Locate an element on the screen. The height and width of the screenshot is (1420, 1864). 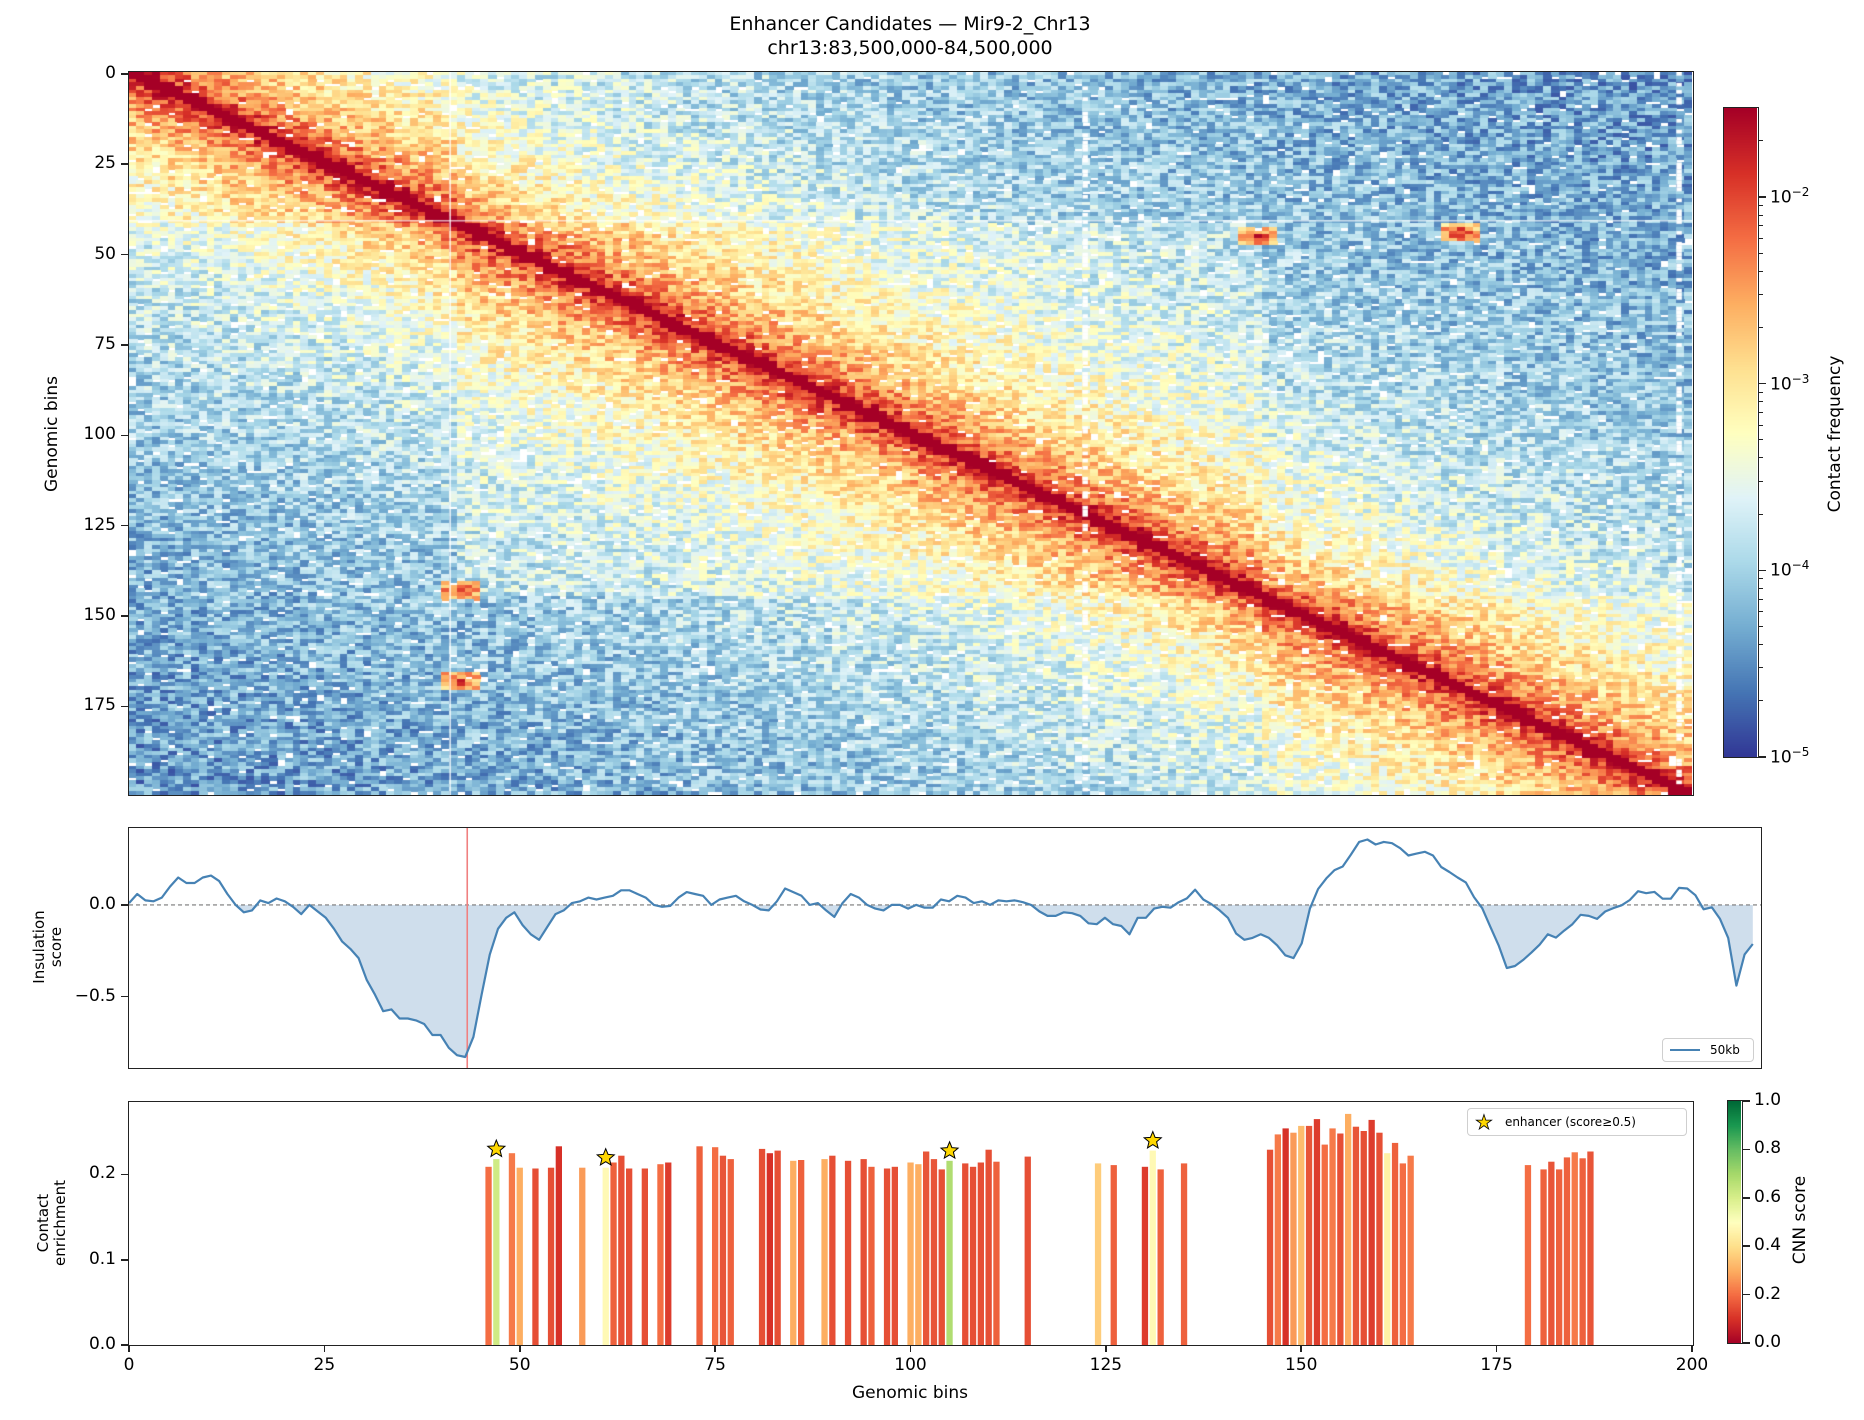
tick-label: 0 is located at coordinates (129, 1365).